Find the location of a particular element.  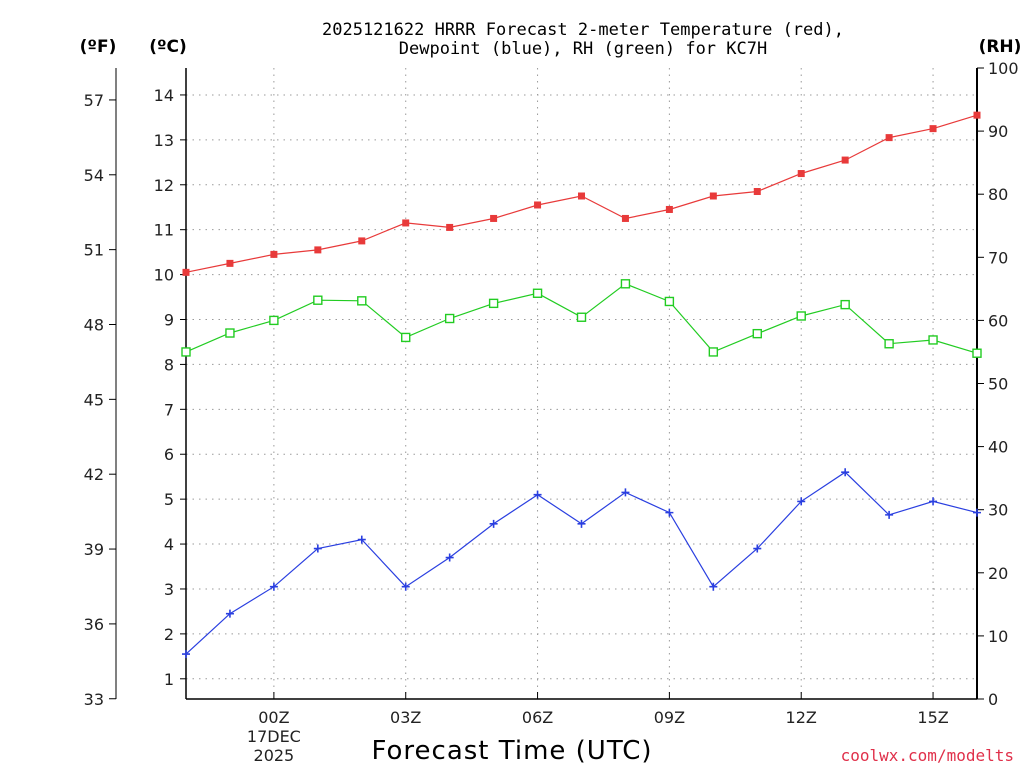

rh-tick-label: 10 is located at coordinates (998, 636).